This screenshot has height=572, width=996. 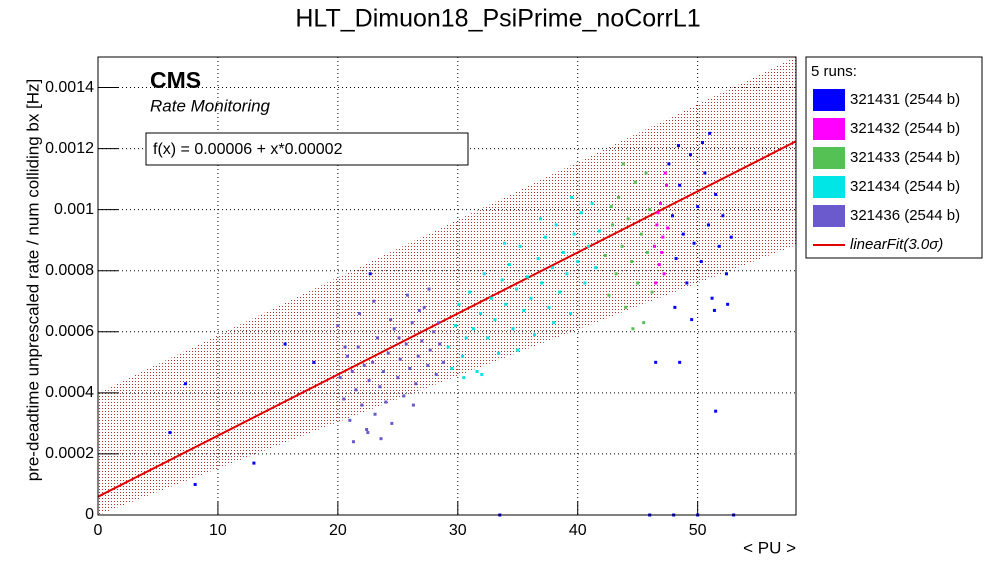 What do you see at coordinates (896, 244) in the screenshot?
I see `legend-label: linearFit(3.0σ)` at bounding box center [896, 244].